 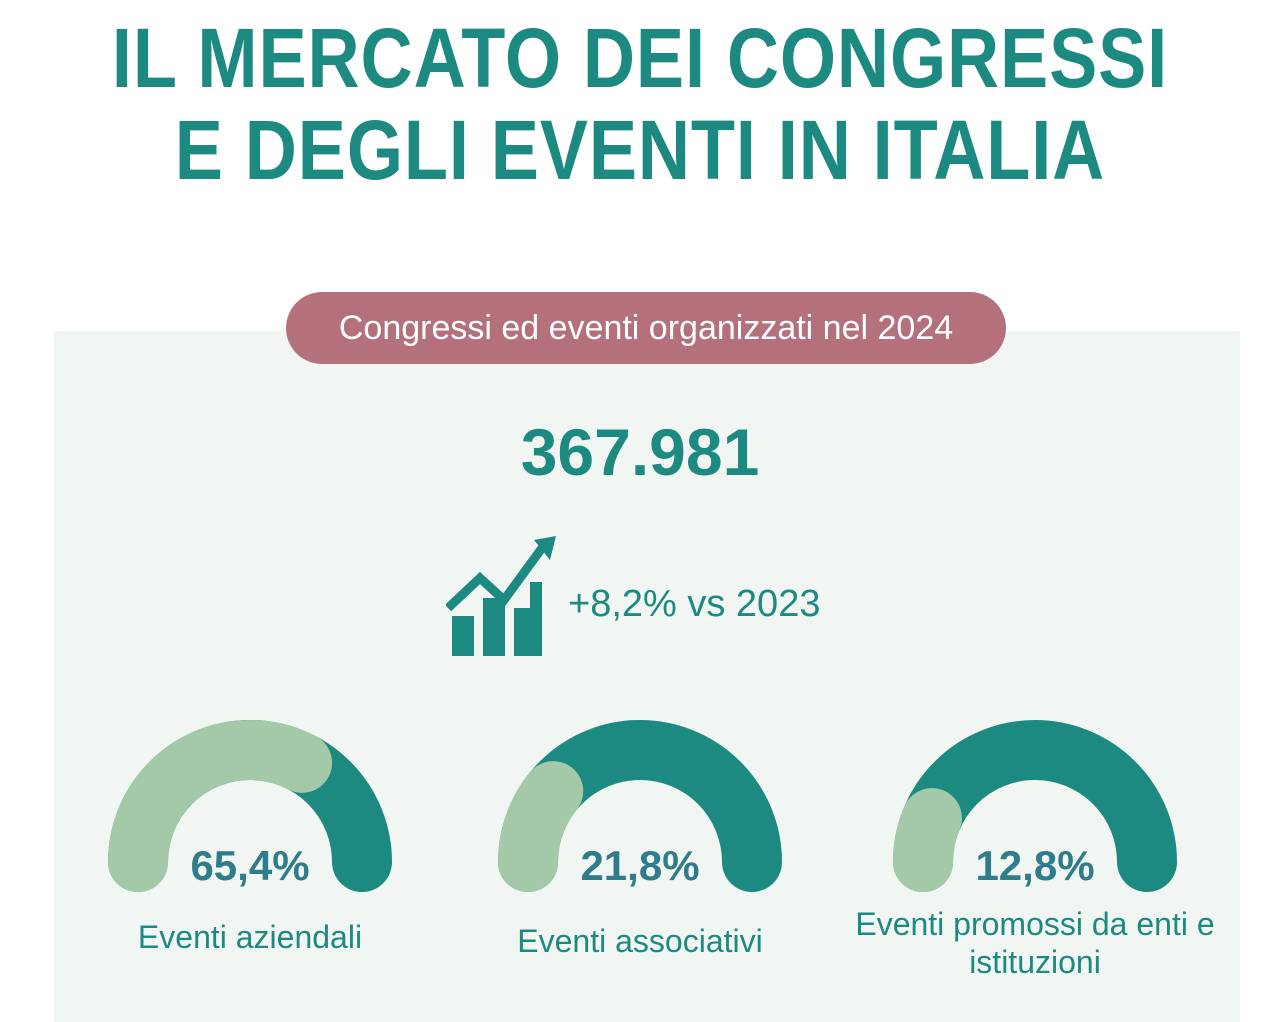 I want to click on gauge-label: Eventi associativi, so click(x=640, y=941).